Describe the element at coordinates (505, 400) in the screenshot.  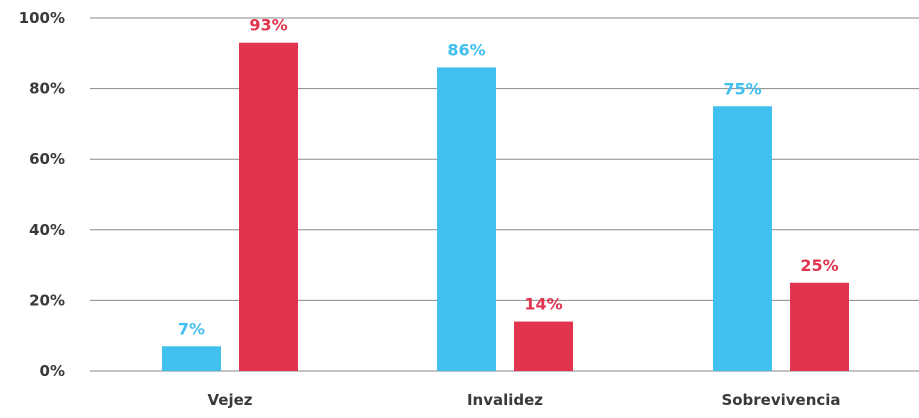
I see `category-label: Invalidez` at that location.